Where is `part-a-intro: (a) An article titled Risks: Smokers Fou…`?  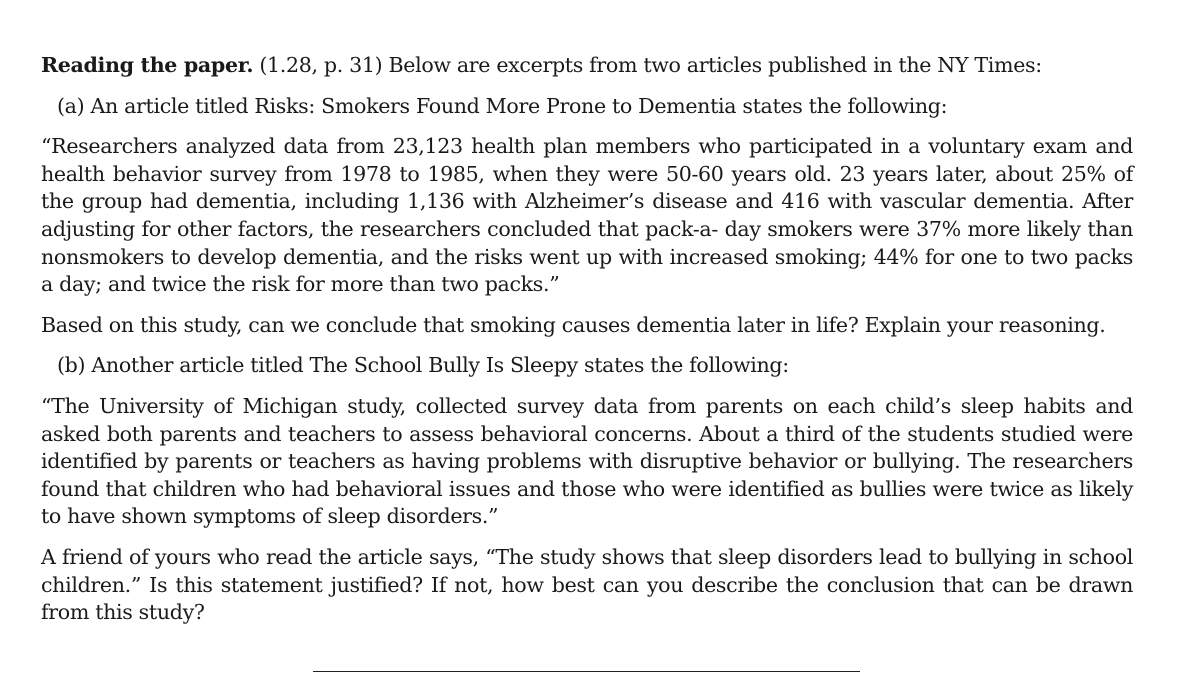 part-a-intro: (a) An article titled Risks: Smokers Fou… is located at coordinates (587, 107).